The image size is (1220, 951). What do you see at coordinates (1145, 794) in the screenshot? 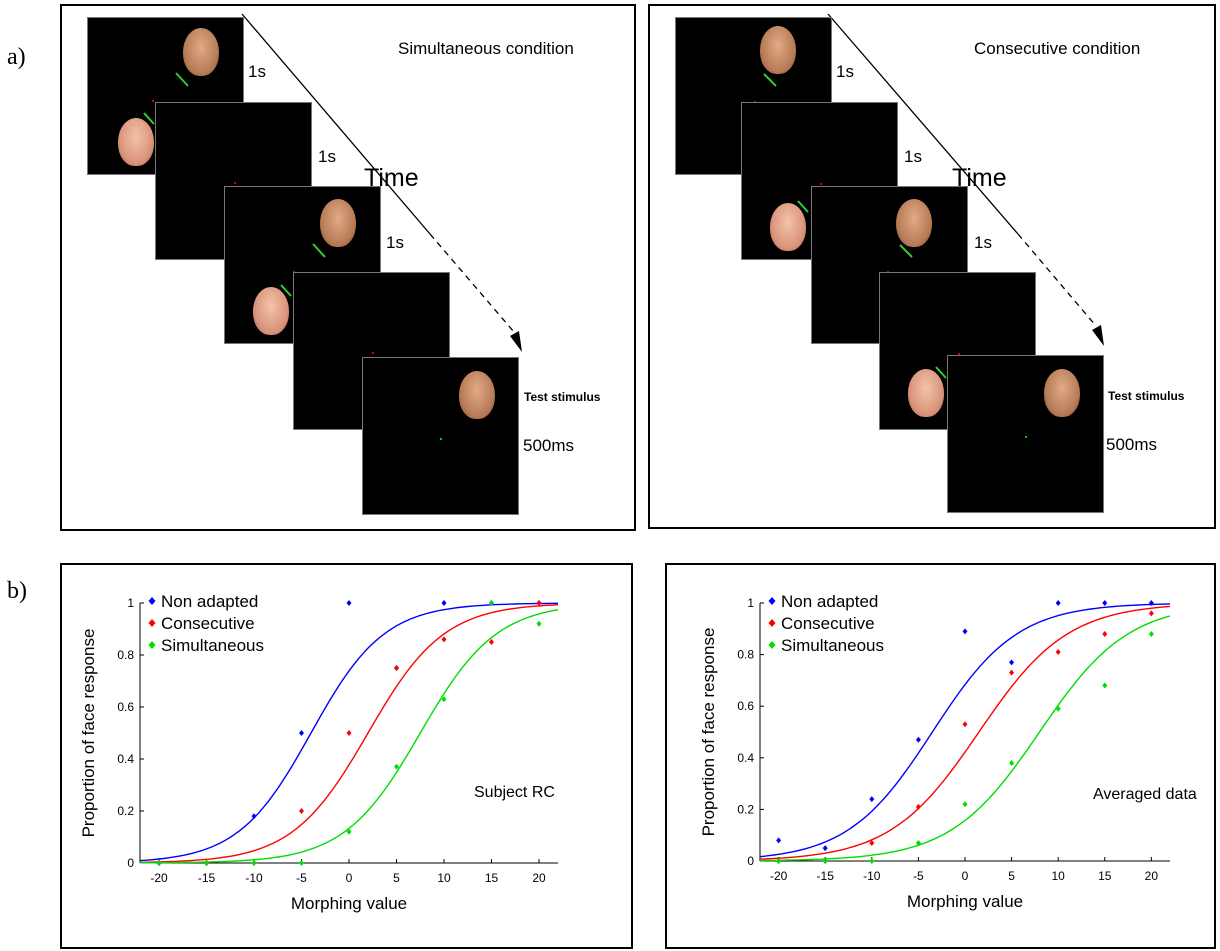
I see `chart-annotation: Averaged data` at bounding box center [1145, 794].